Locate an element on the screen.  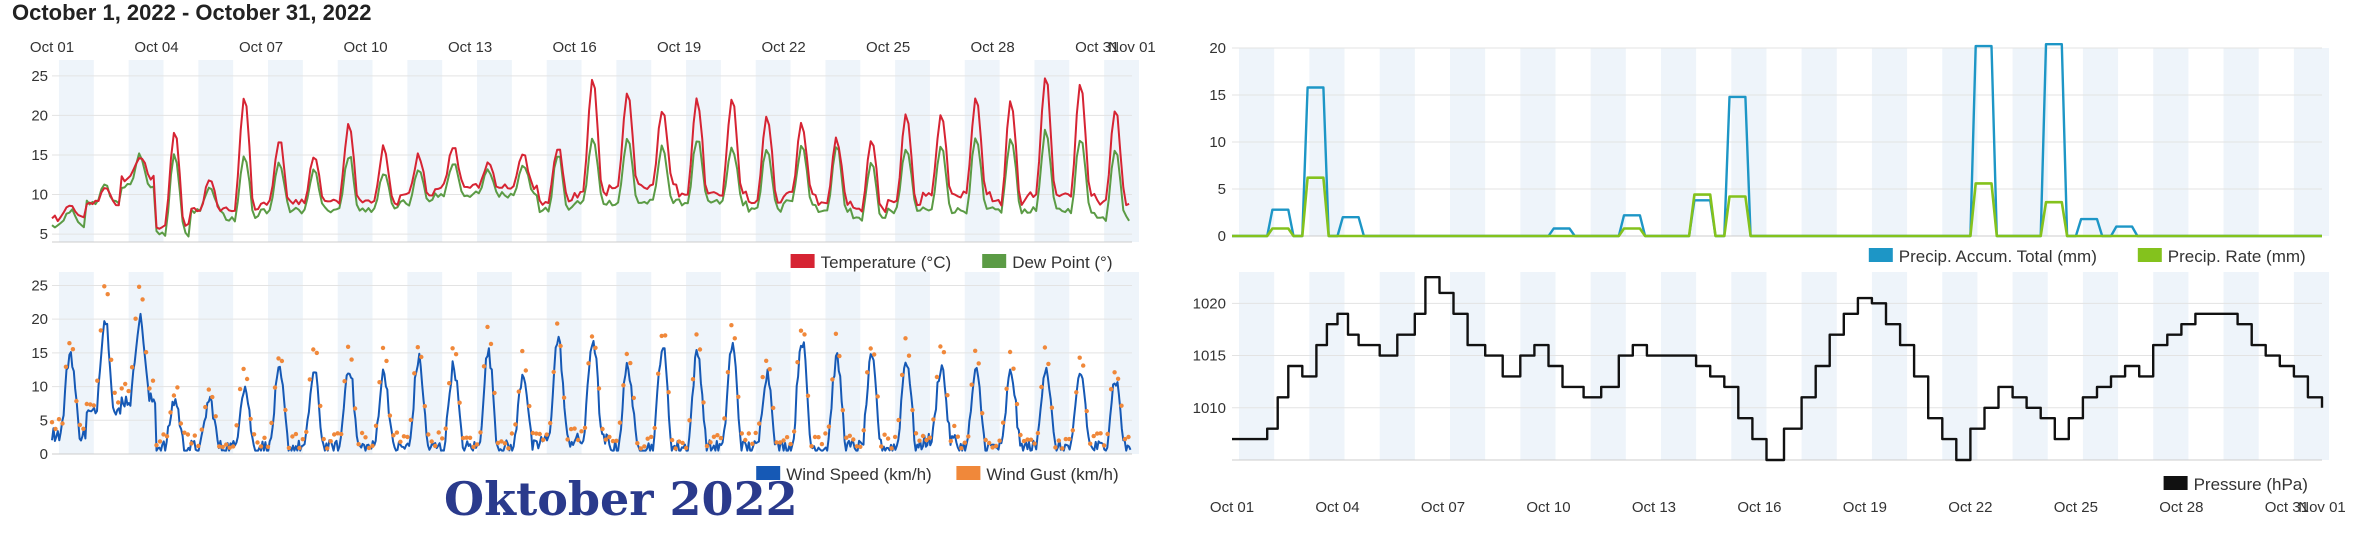
temp-legend-label: Dew Point (°) is located at coordinates (1062, 262).